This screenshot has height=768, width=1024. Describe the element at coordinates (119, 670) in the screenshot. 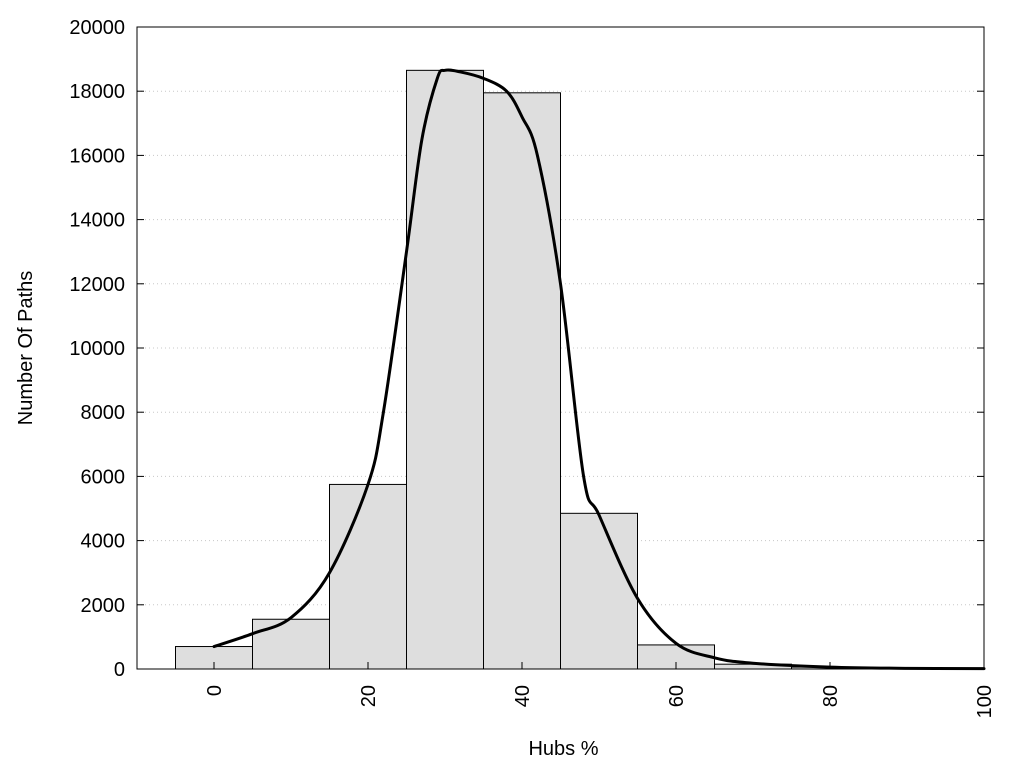

I see `y-tick-label: 0` at that location.